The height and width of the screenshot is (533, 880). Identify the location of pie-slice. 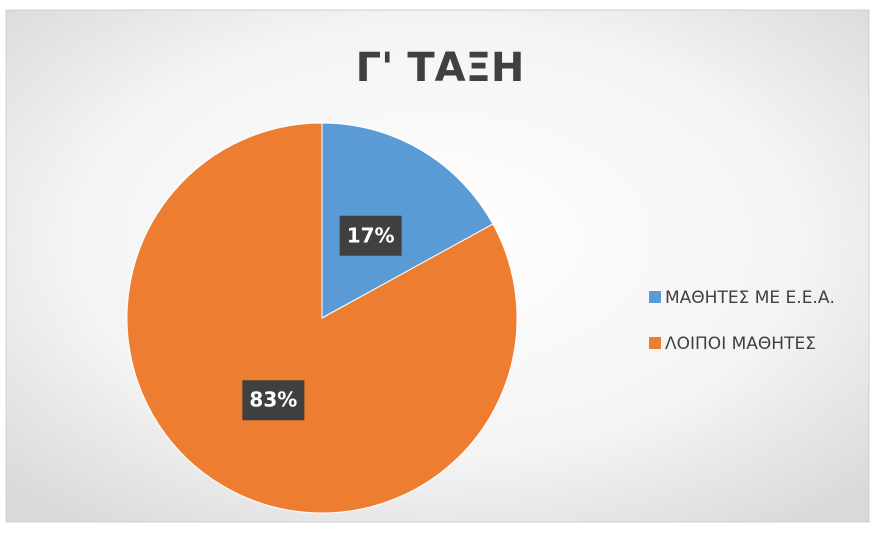
(407, 220).